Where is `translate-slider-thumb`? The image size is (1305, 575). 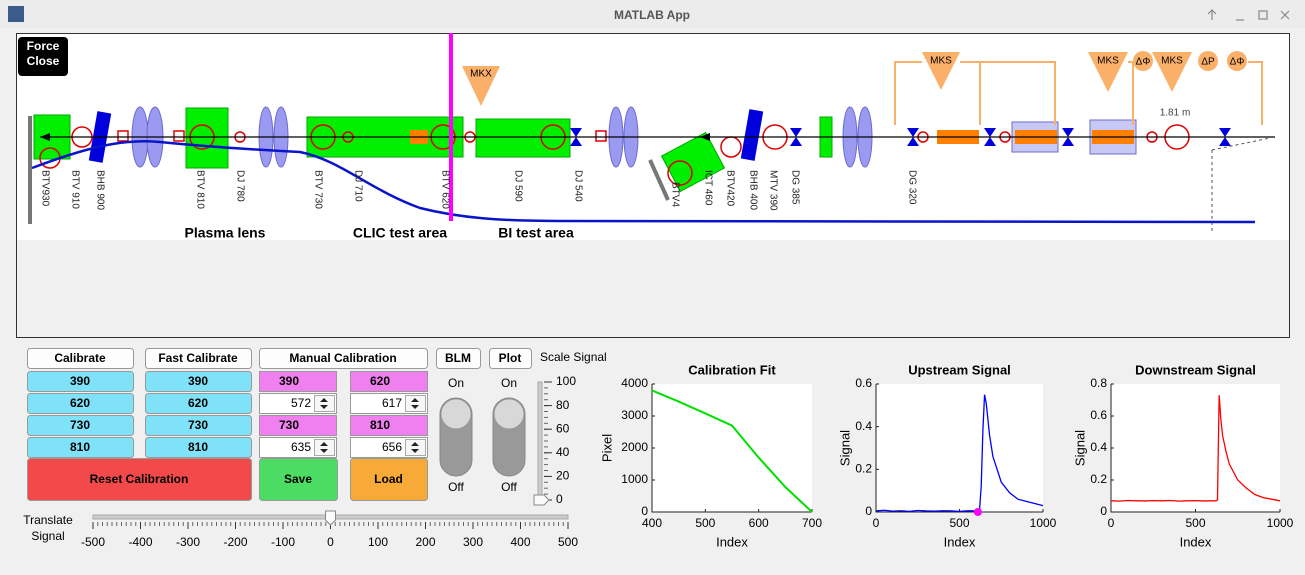 translate-slider-thumb is located at coordinates (330, 518).